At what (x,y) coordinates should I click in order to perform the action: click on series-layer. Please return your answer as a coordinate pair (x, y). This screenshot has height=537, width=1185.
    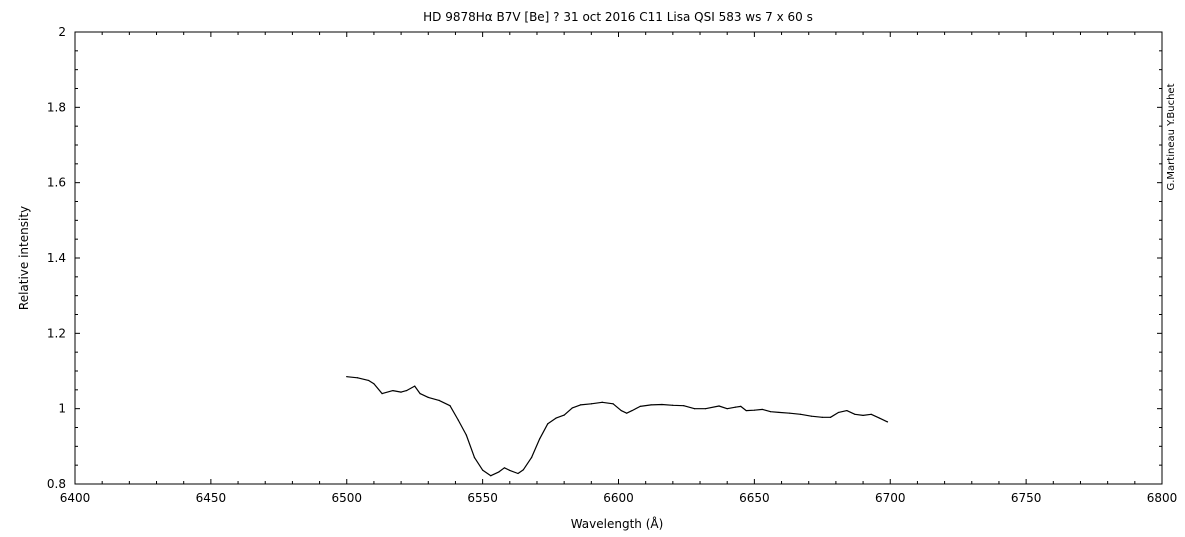
    Looking at the image, I should click on (617, 426).